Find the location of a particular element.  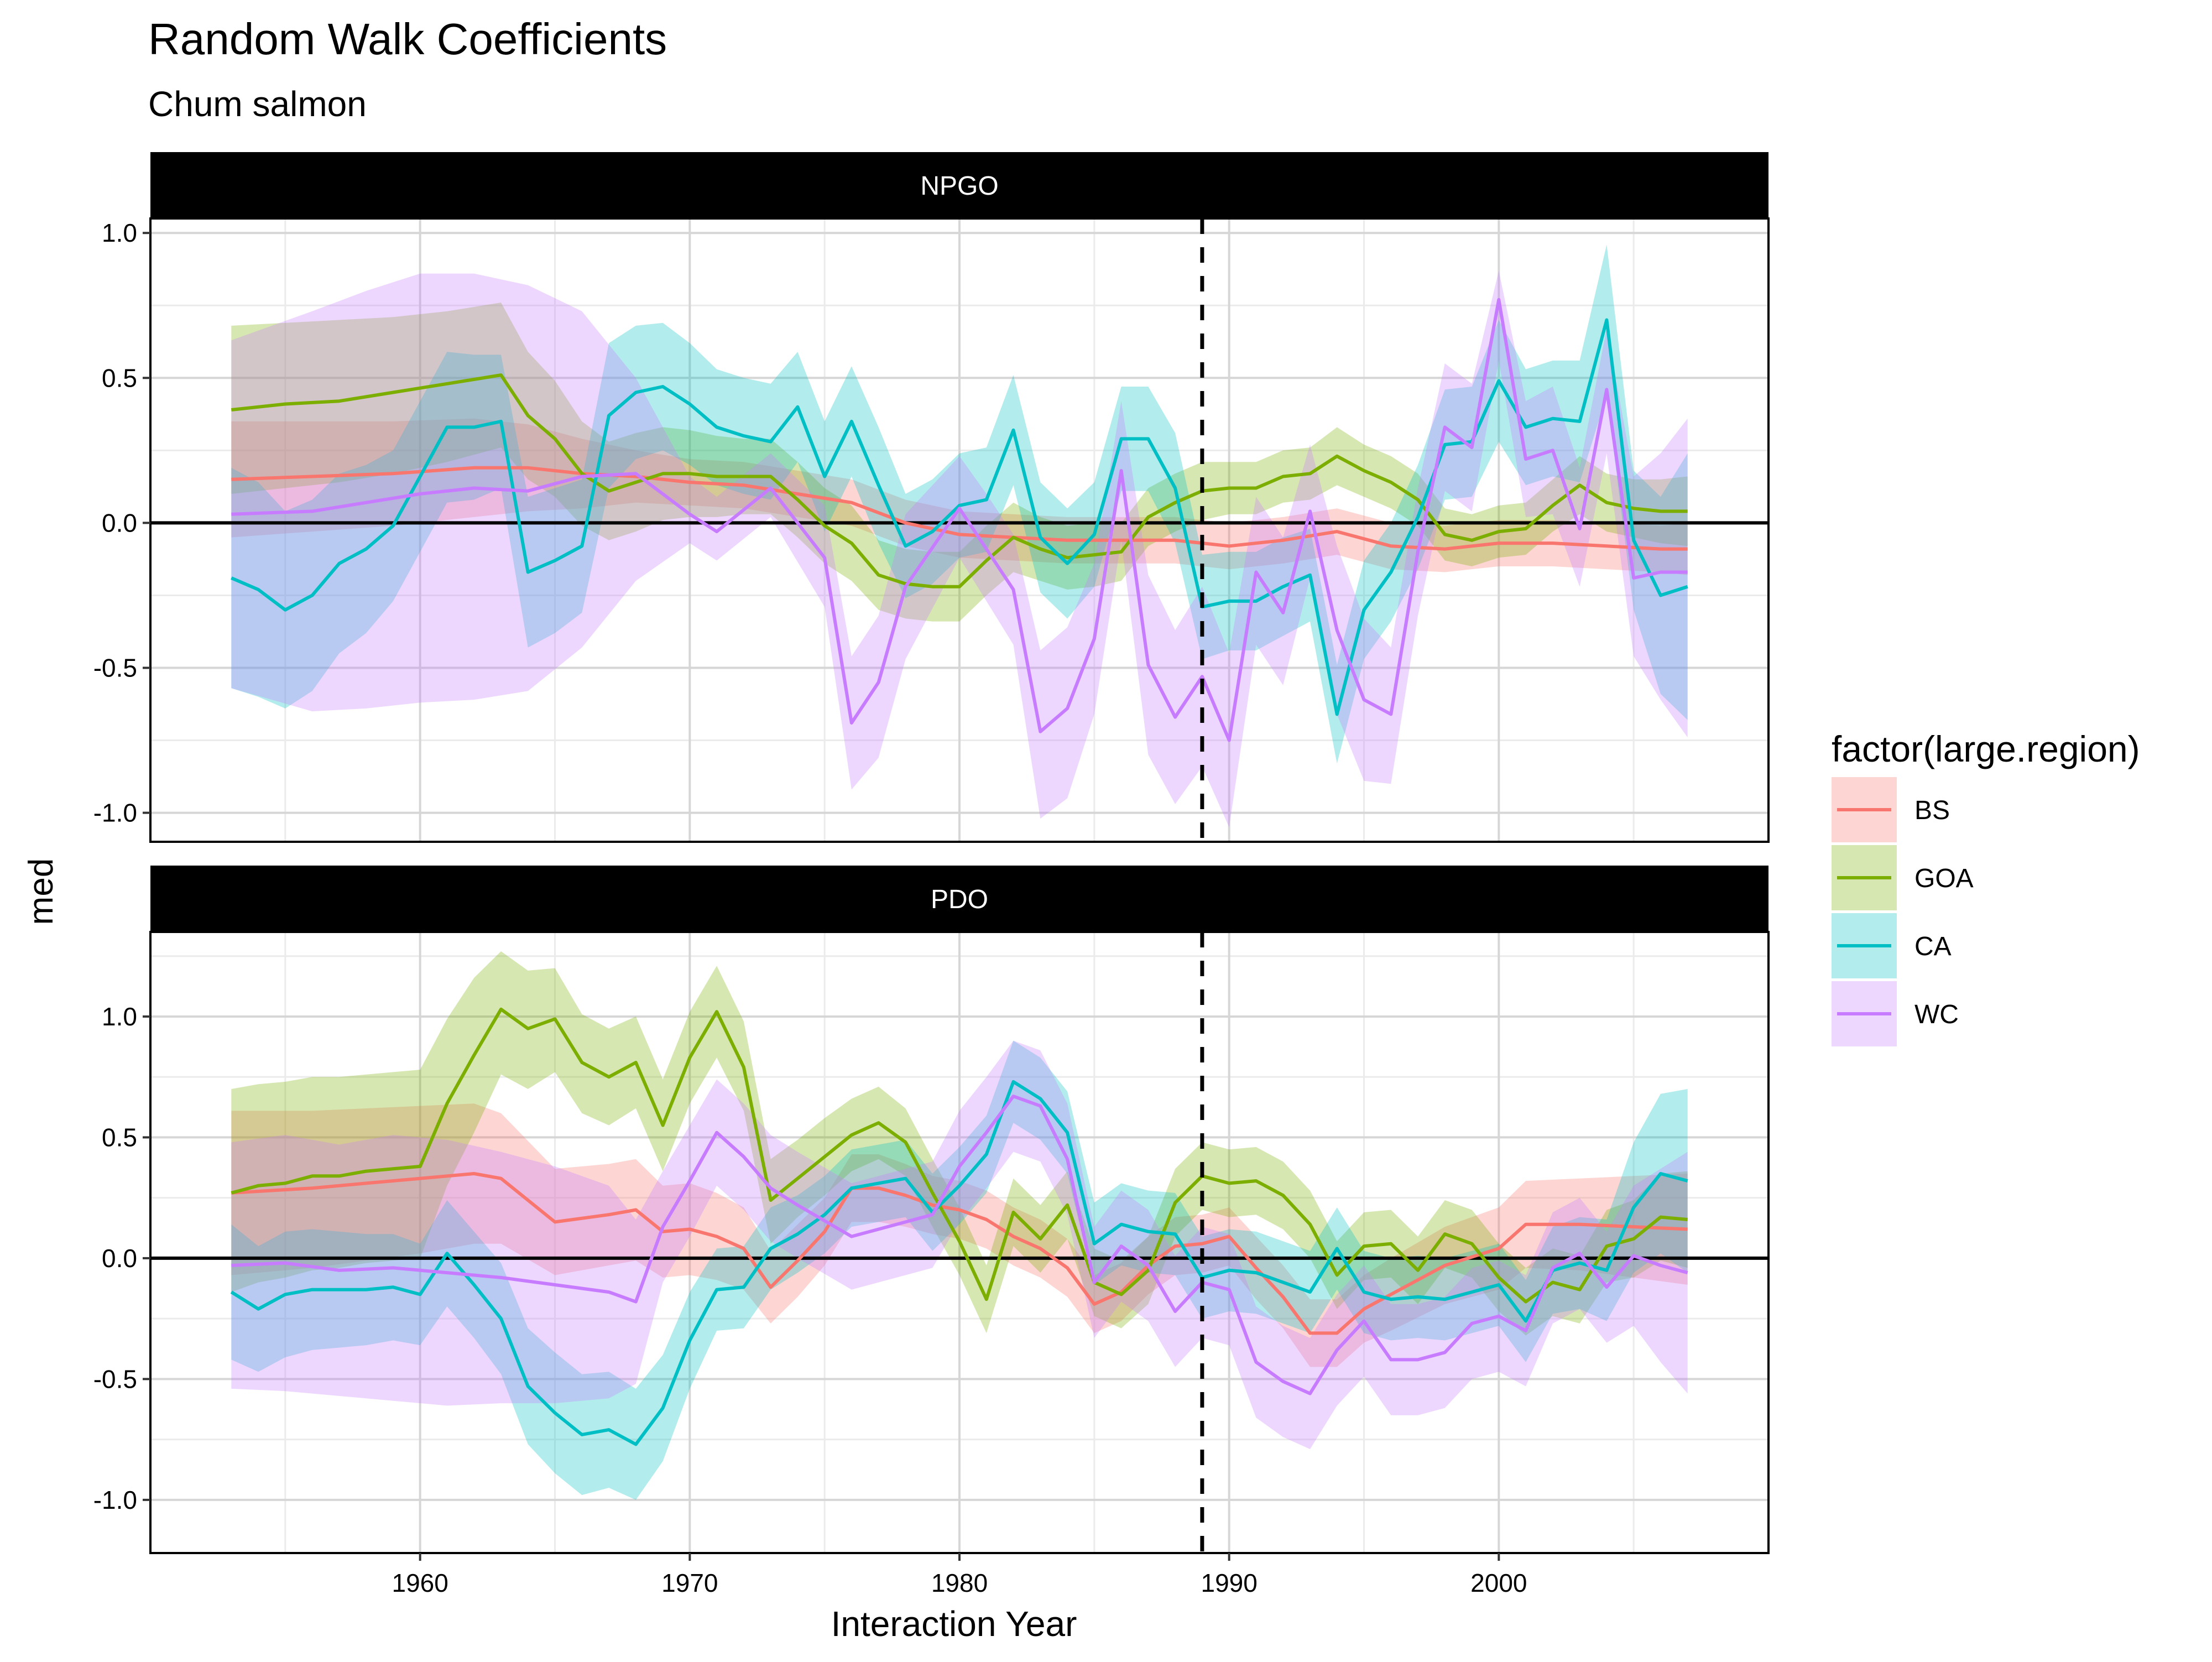

ribbon-goa is located at coordinates (960, 462).